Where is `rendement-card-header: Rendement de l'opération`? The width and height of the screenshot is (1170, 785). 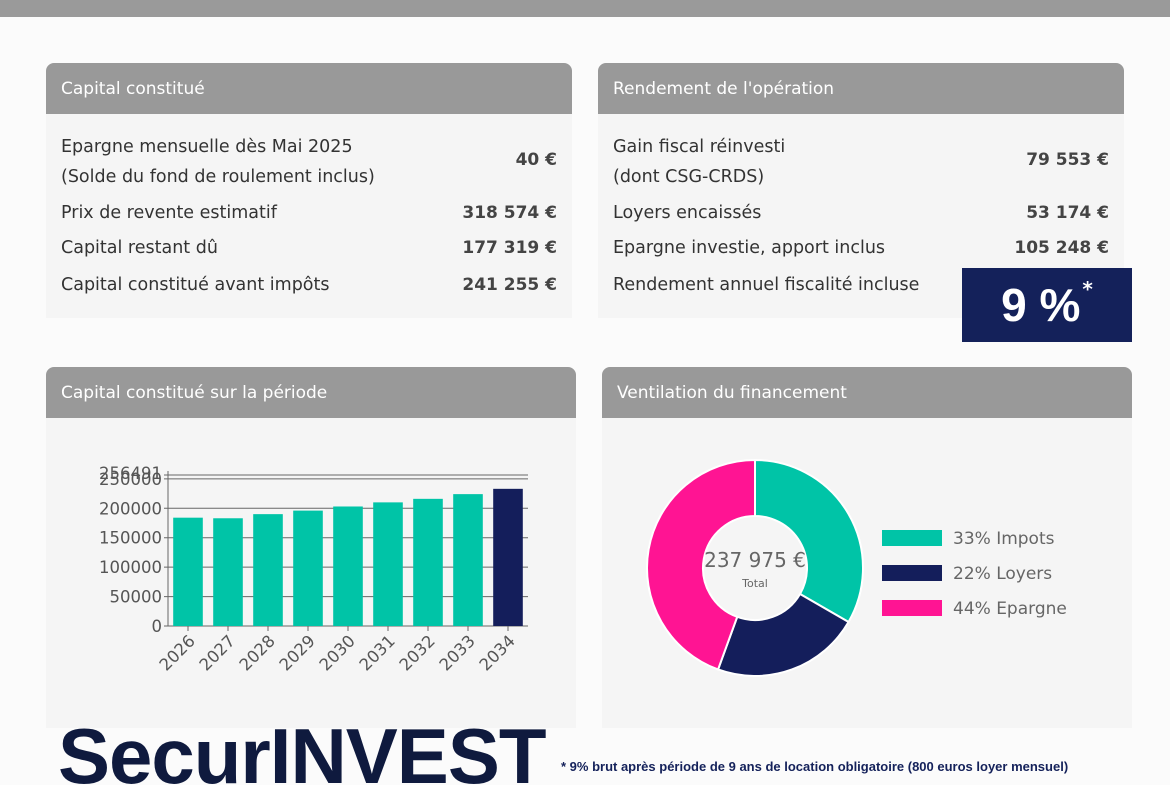 rendement-card-header: Rendement de l'opération is located at coordinates (861, 88).